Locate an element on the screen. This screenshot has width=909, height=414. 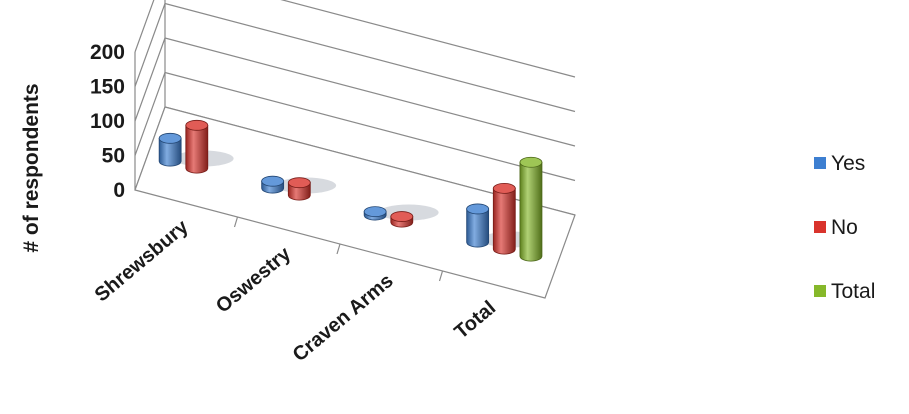
y-tick-label: 50 is located at coordinates (113, 156).